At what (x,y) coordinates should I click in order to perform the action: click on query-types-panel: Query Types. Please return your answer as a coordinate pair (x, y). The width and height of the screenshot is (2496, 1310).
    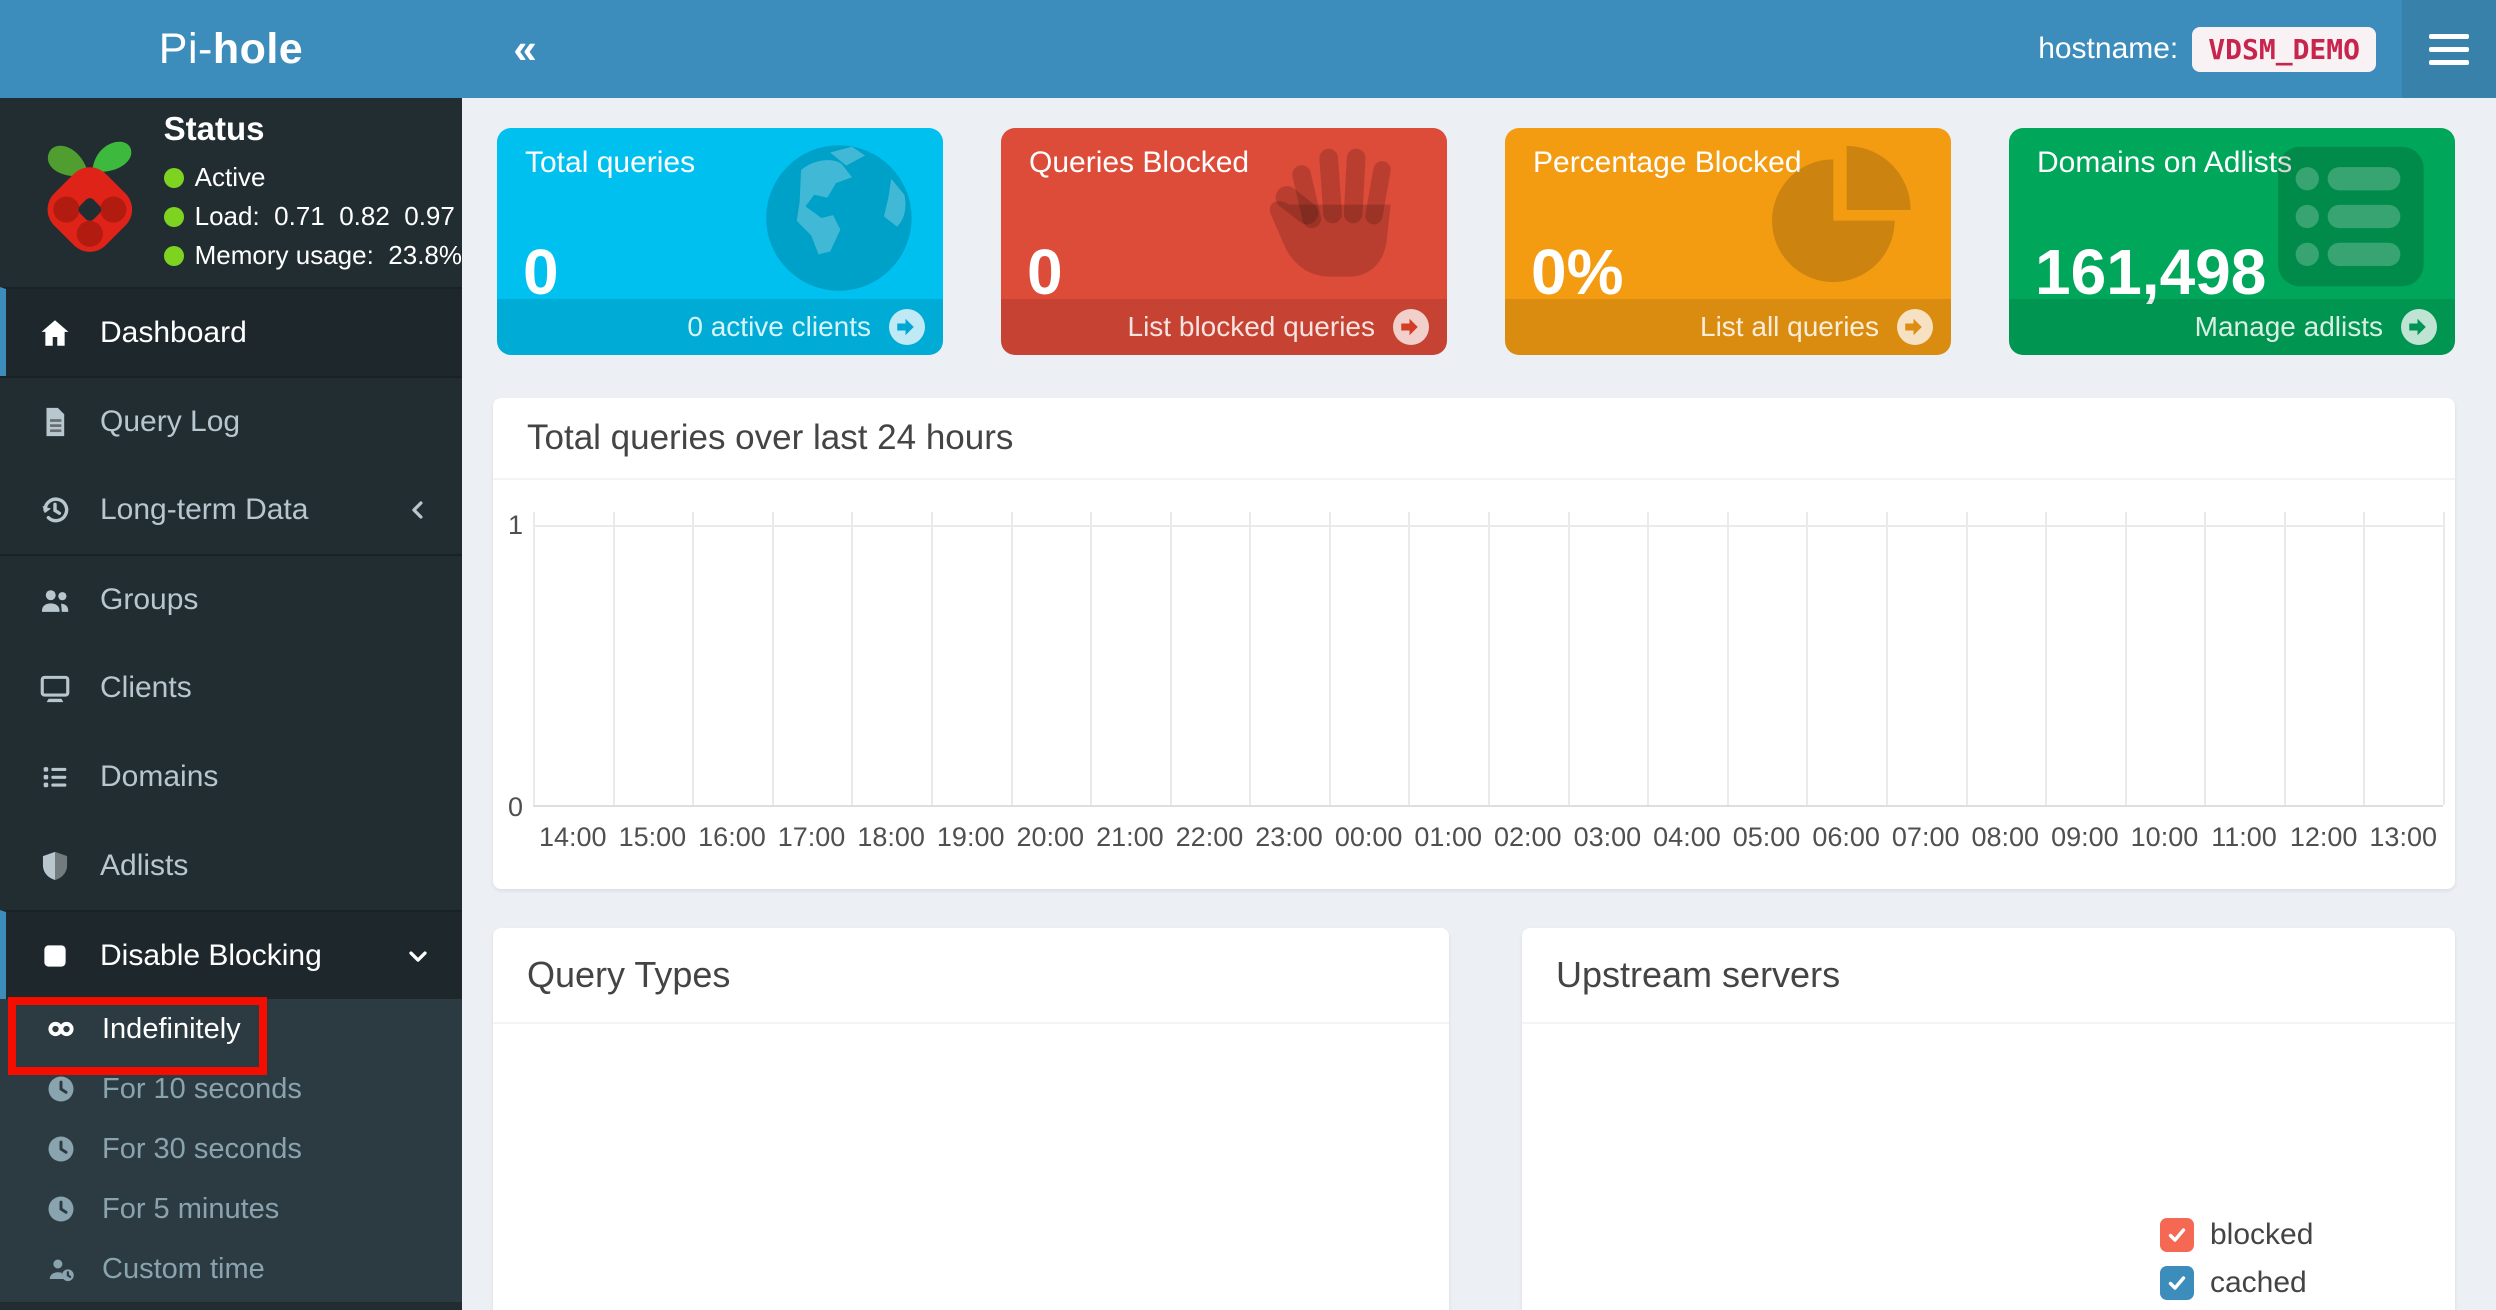
    Looking at the image, I should click on (971, 1119).